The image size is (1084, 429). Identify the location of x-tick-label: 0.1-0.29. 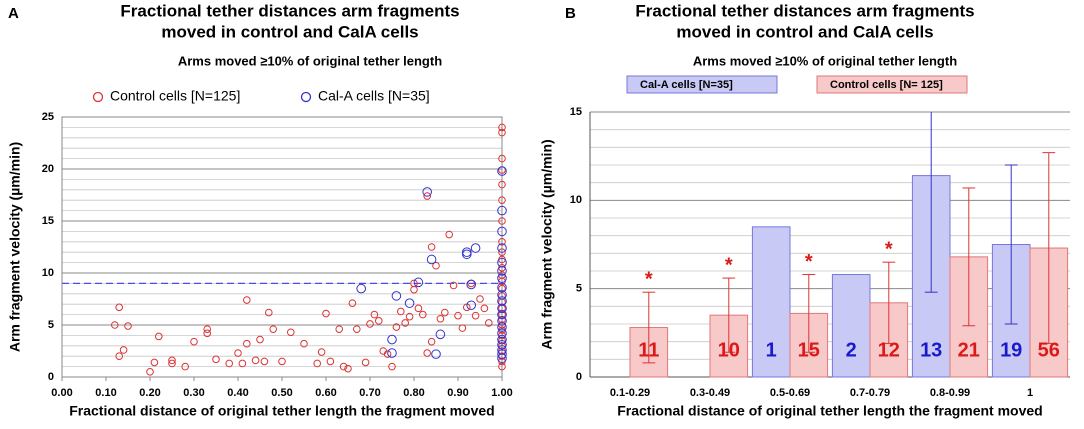
(630, 393).